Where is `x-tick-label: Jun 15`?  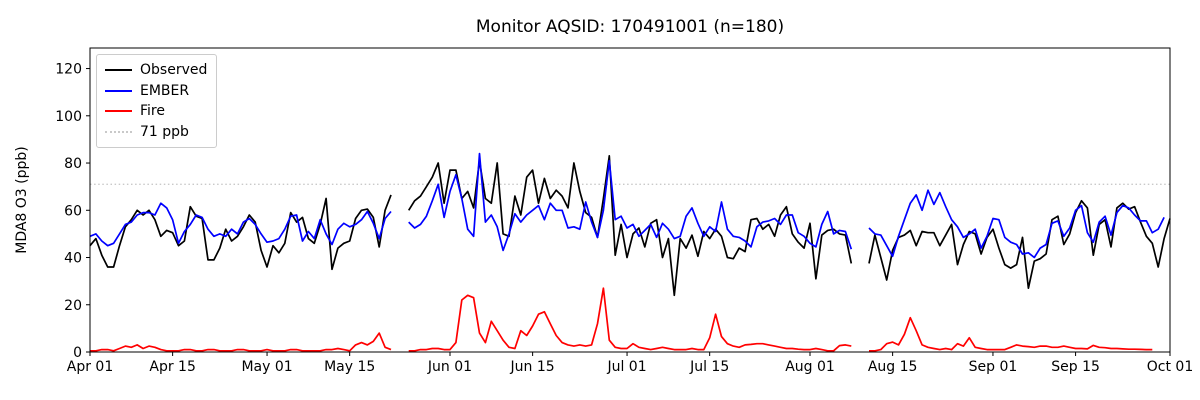
x-tick-label: Jun 15 is located at coordinates (532, 367).